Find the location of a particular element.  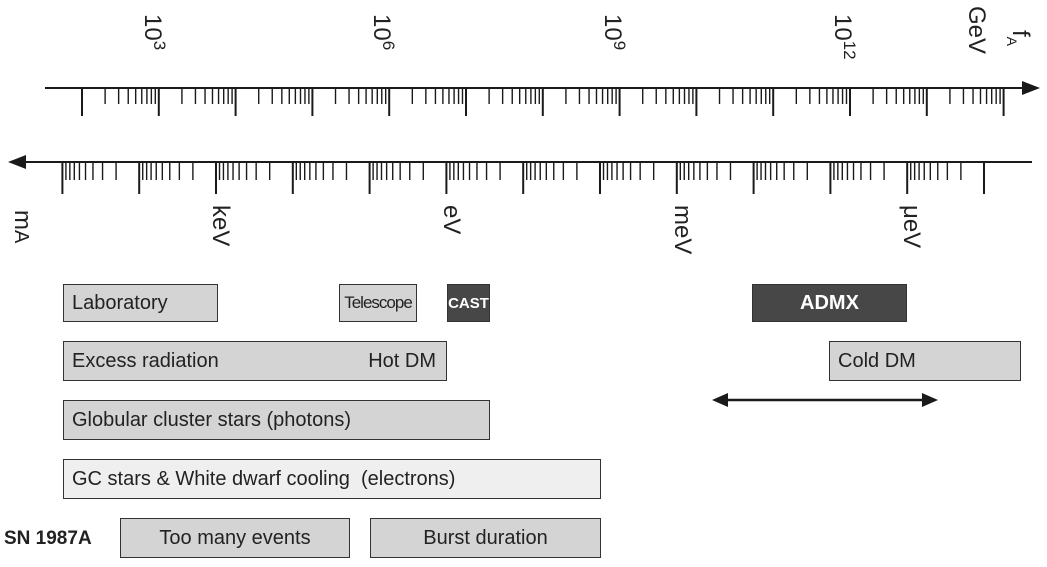

fa-tick-label-1e6: 106 is located at coordinates (383, 32).